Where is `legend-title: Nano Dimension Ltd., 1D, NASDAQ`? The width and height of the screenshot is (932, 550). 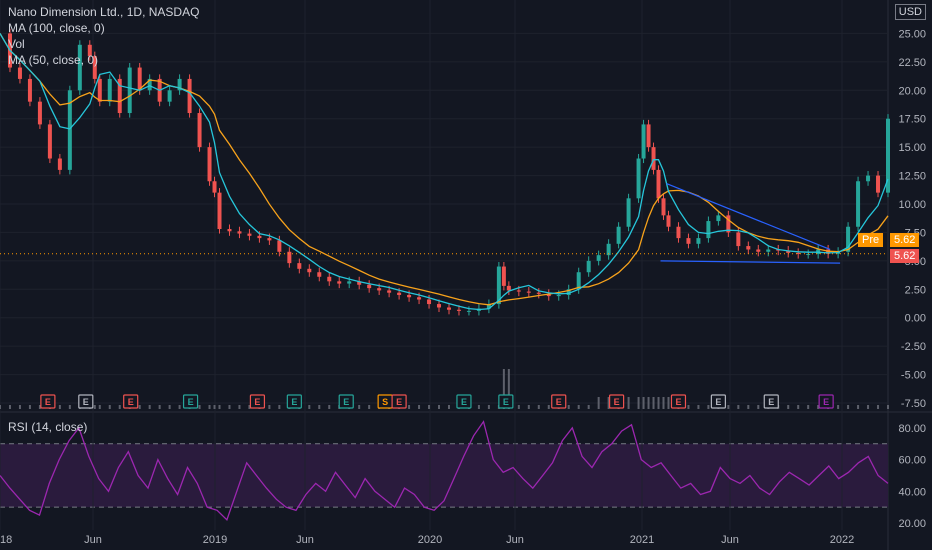
legend-title: Nano Dimension Ltd., 1D, NASDAQ is located at coordinates (104, 12).